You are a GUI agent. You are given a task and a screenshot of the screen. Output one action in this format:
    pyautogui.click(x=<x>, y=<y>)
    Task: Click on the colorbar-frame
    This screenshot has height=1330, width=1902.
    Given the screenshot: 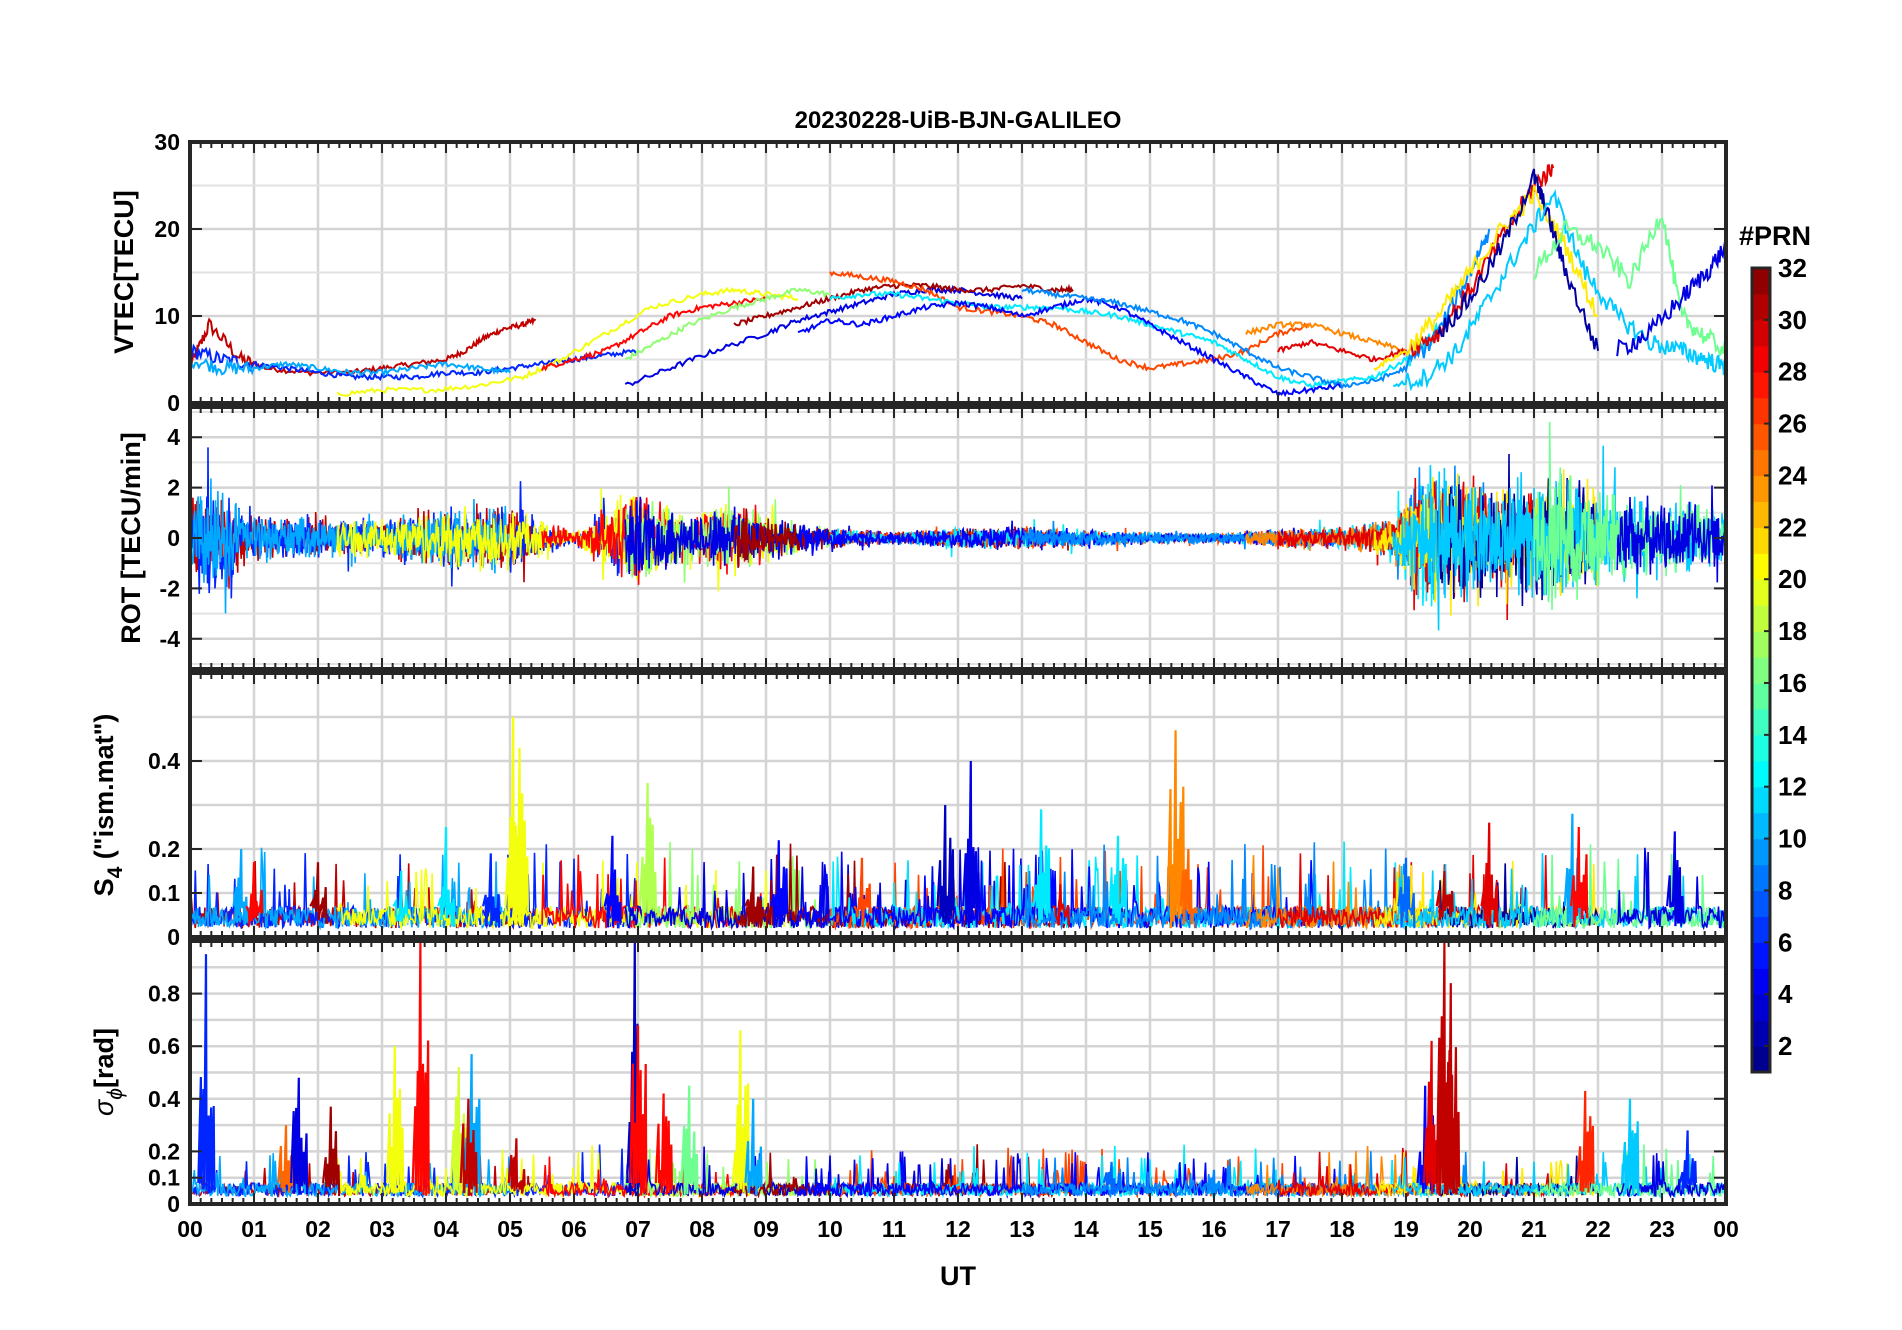 What is the action you would take?
    pyautogui.click(x=1761, y=670)
    